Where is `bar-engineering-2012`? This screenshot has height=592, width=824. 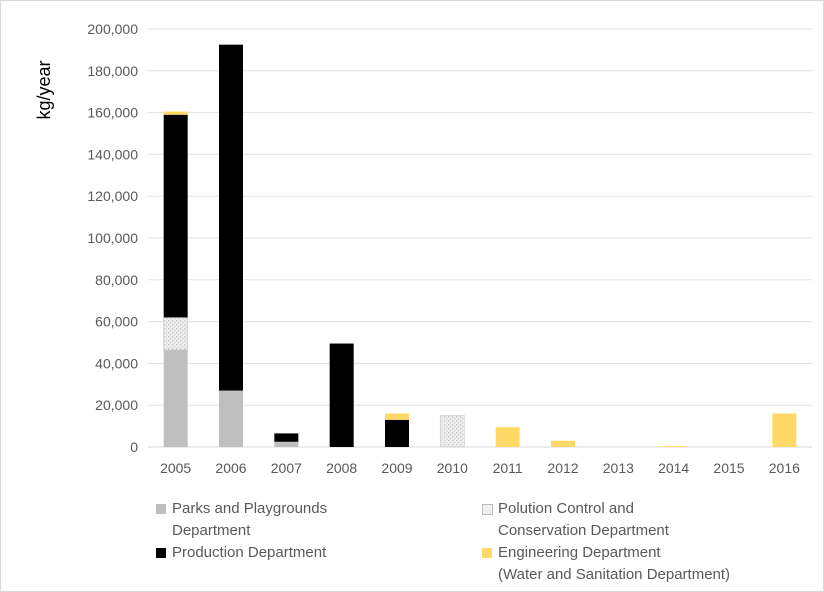 bar-engineering-2012 is located at coordinates (563, 443).